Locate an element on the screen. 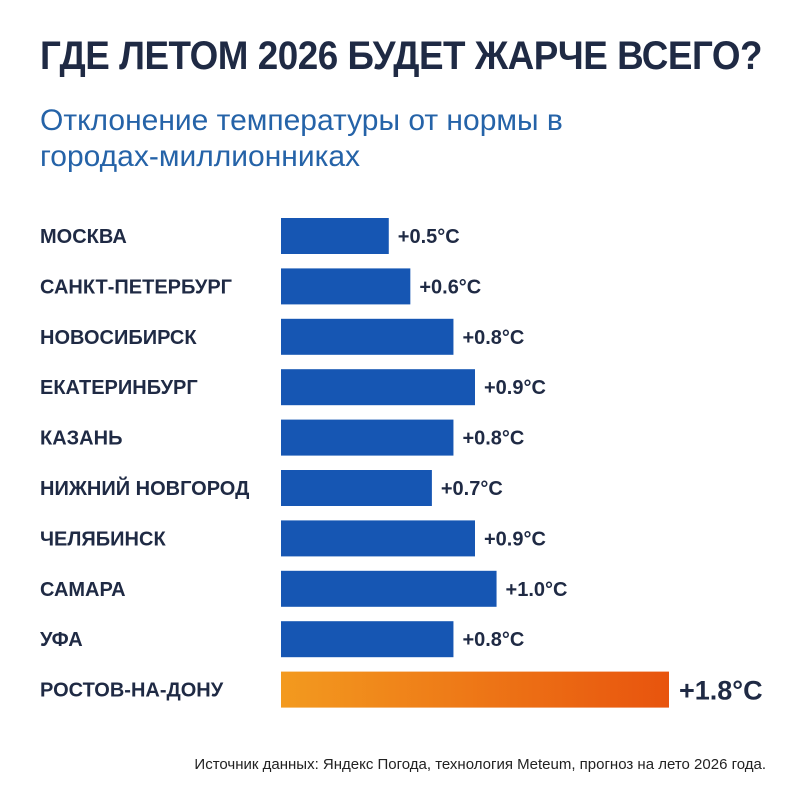 The image size is (800, 800). chart-title: ГДЕ ЛЕТОМ 2026 БУДЕТ ЖАРЧЕ ВСЕГО? is located at coordinates (401, 56).